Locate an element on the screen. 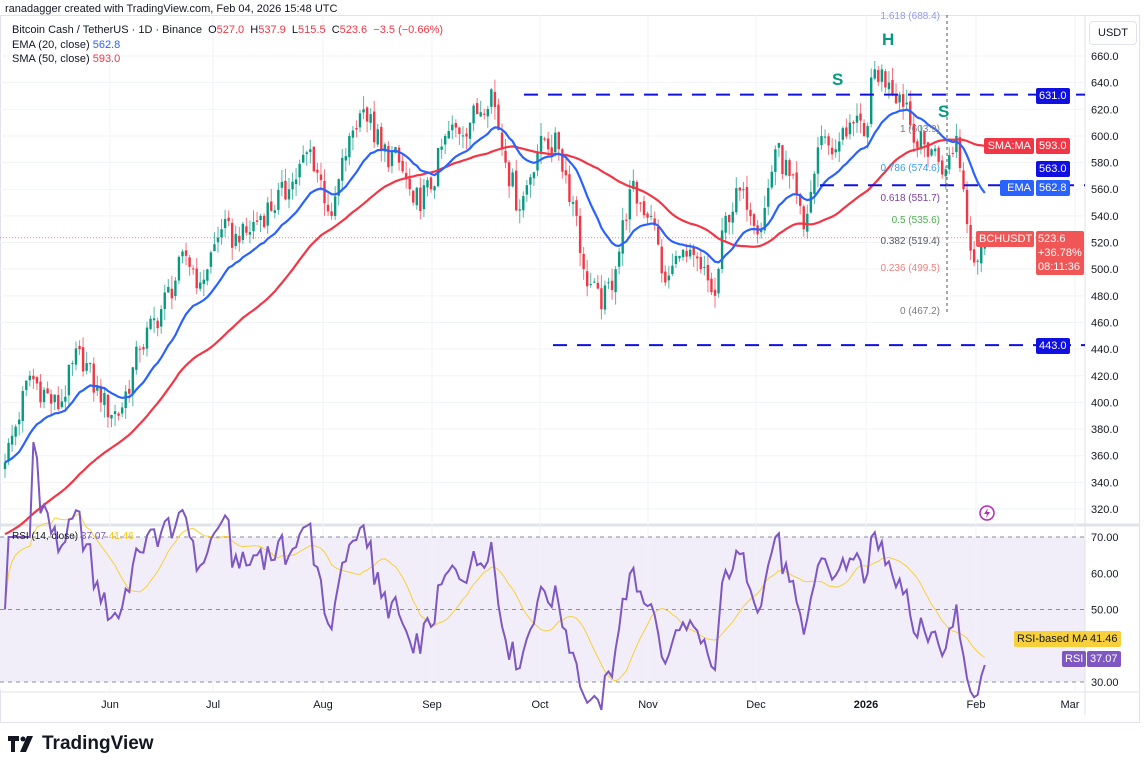  currency-selector: USDT is located at coordinates (1113, 33).